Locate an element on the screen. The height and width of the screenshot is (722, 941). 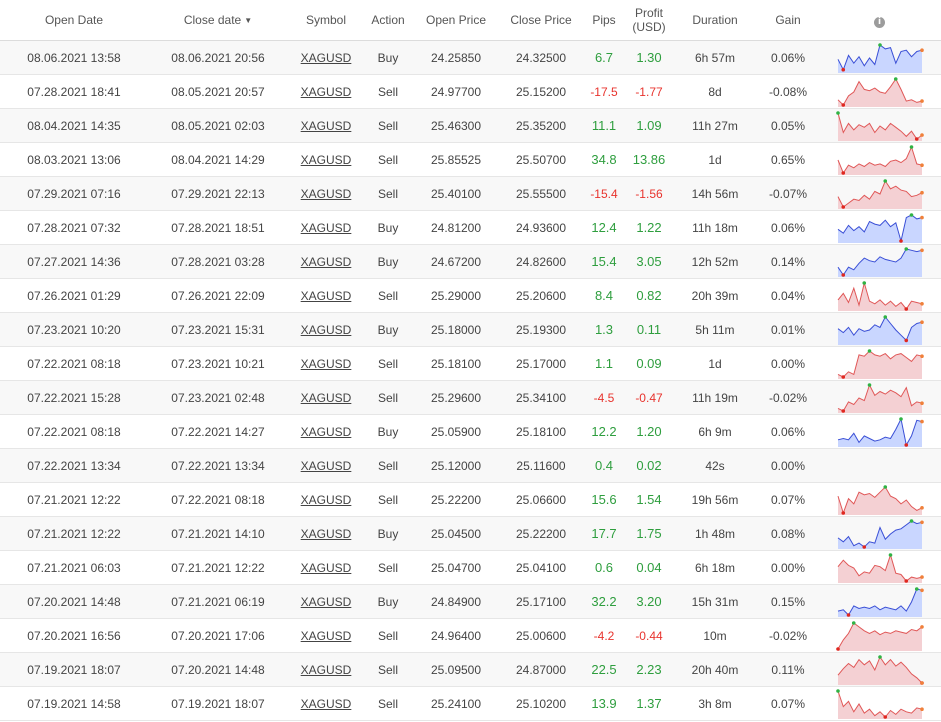
pips-cell: 34.8 is located at coordinates (604, 159).